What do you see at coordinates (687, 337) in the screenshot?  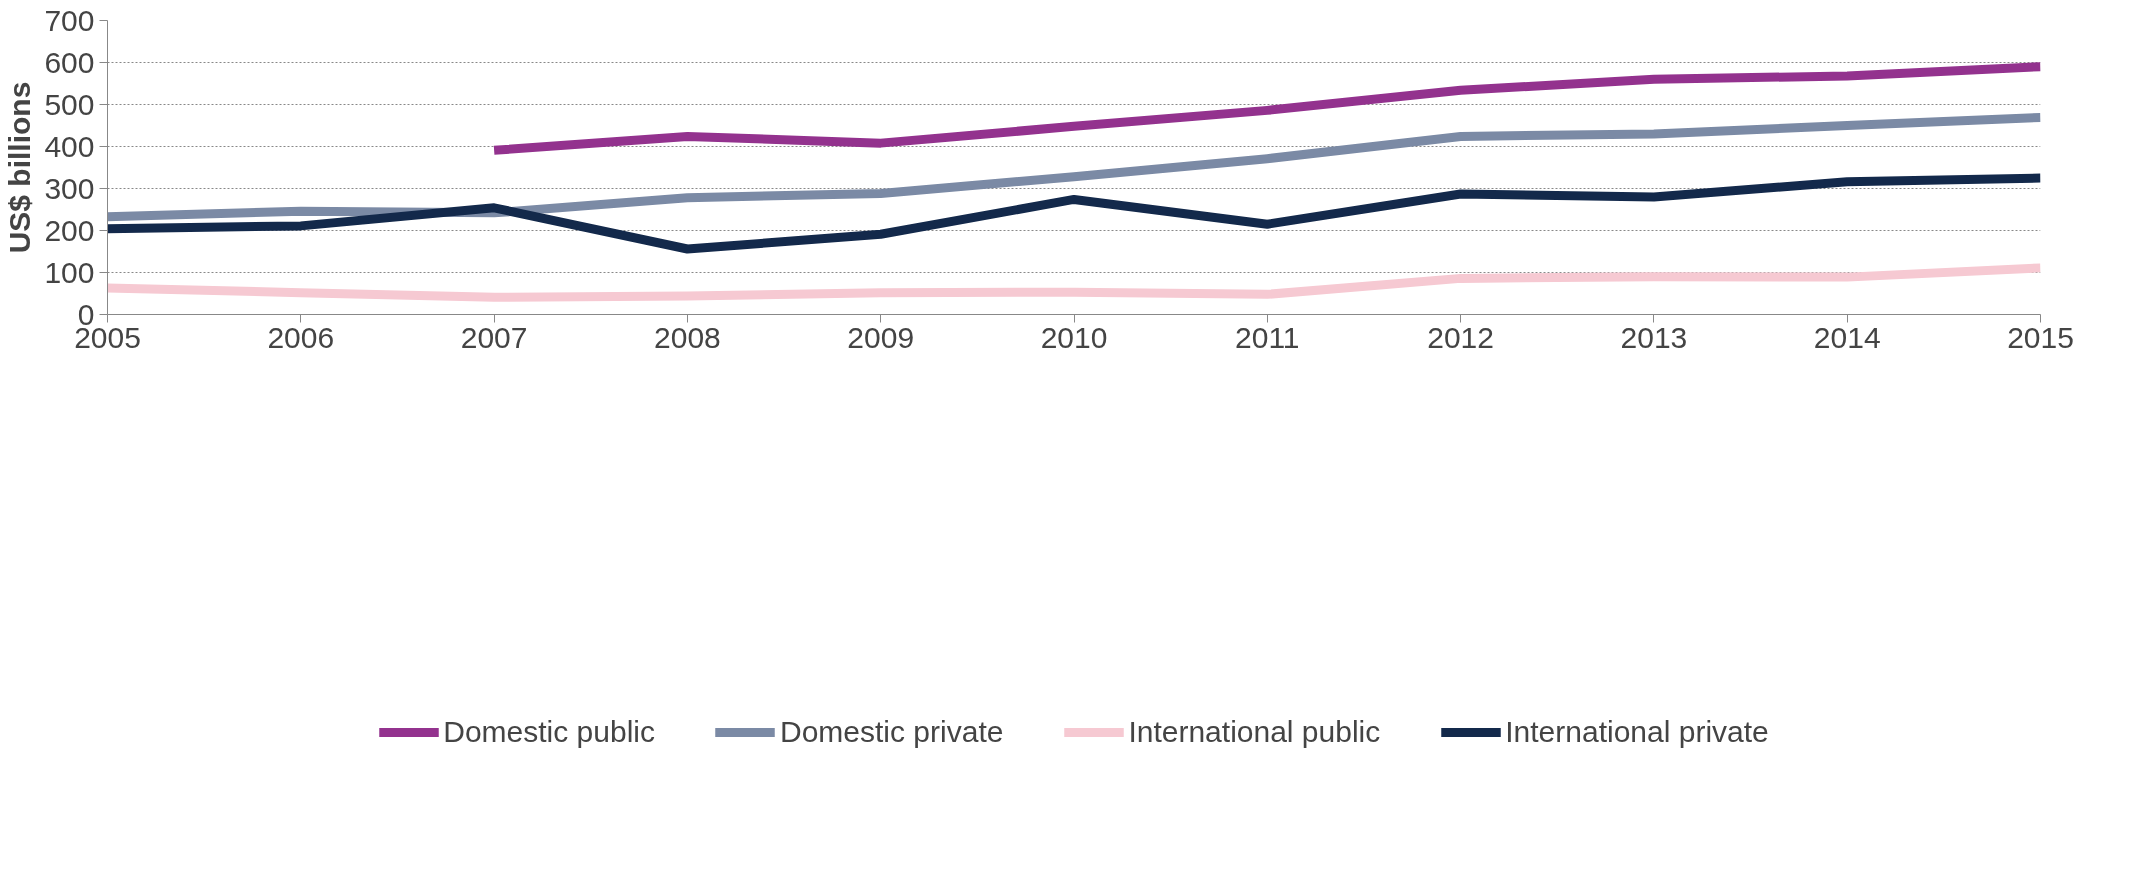 I see `x-tick-label: 2008` at bounding box center [687, 337].